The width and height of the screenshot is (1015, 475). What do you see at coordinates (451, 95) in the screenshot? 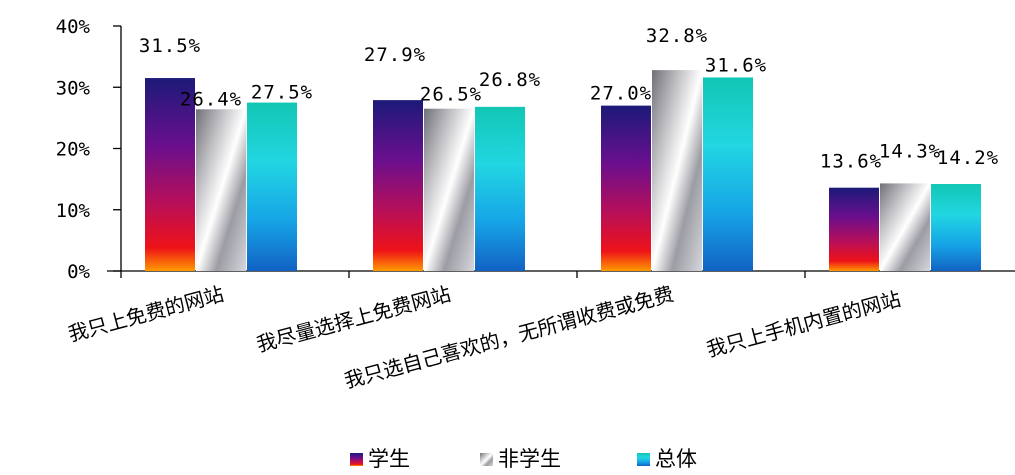
I see `data-label: 26.5%` at bounding box center [451, 95].